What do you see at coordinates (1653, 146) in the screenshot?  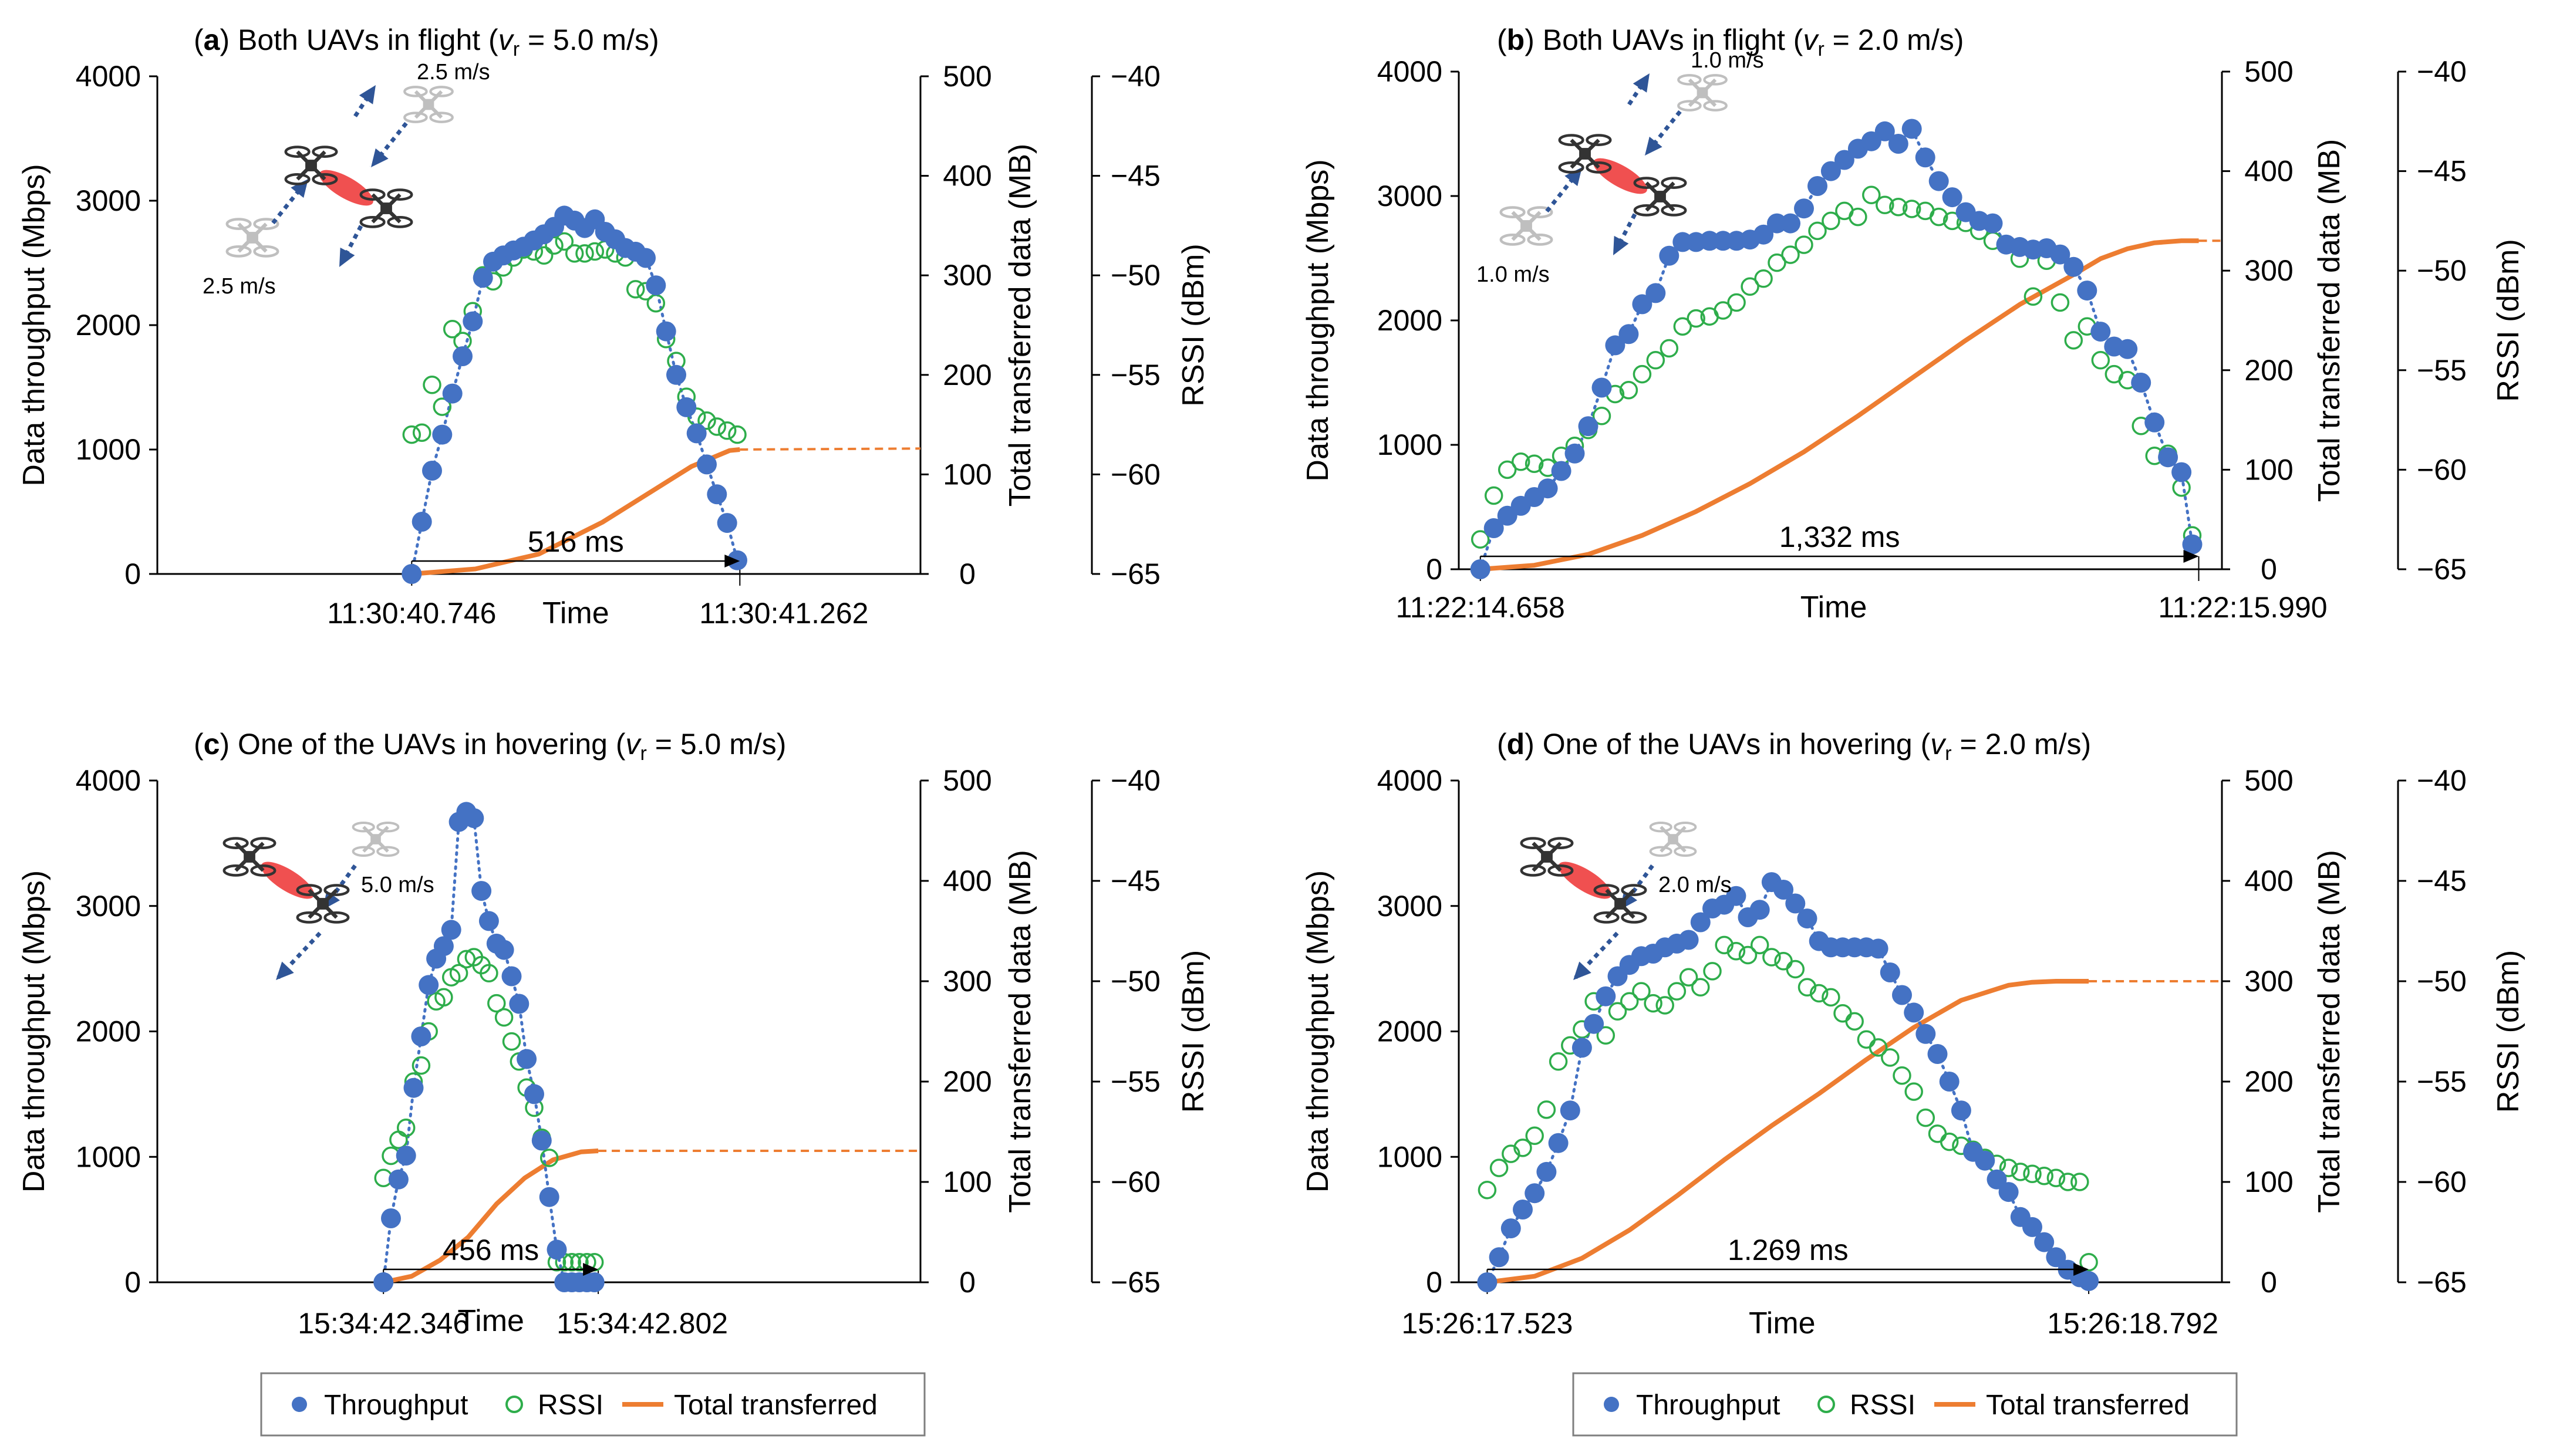 I see `motion-arrow-head` at bounding box center [1653, 146].